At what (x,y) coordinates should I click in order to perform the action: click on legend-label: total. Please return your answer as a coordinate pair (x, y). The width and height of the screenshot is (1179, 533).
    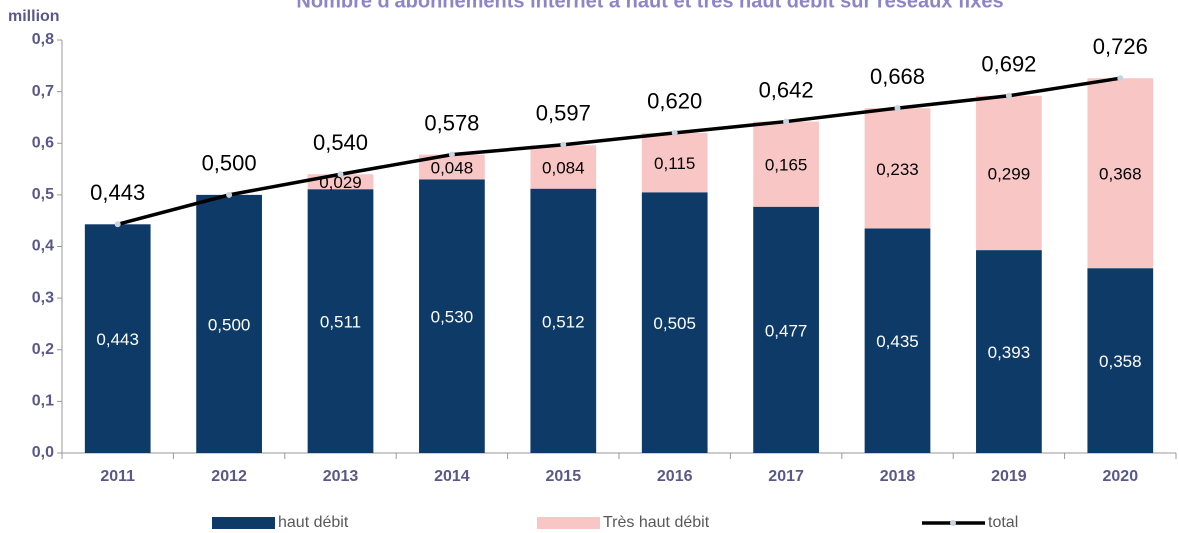
    Looking at the image, I should click on (1003, 522).